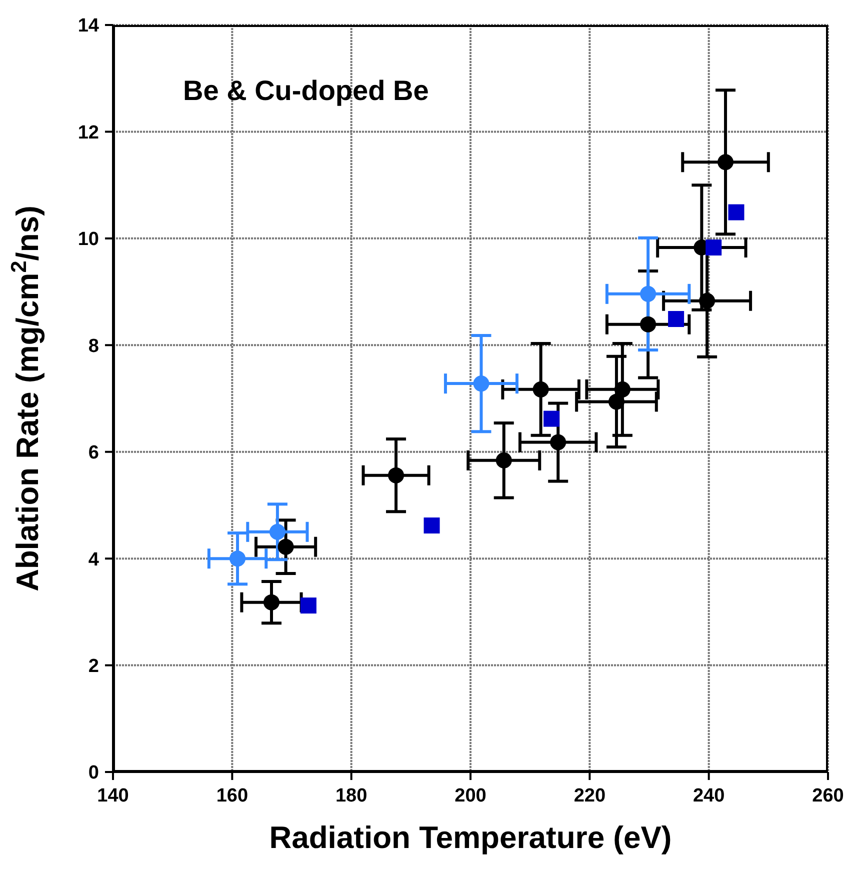  I want to click on x-tick-label: 200, so click(470, 795).